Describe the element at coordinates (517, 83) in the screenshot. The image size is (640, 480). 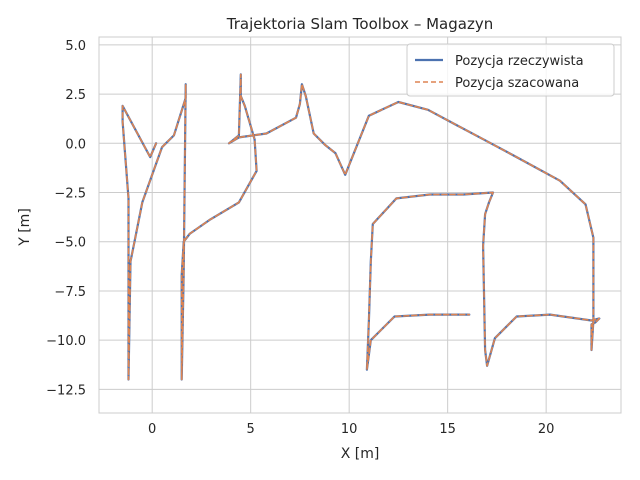
I see `legend-label-estimated: Pozycja szacowana` at that location.